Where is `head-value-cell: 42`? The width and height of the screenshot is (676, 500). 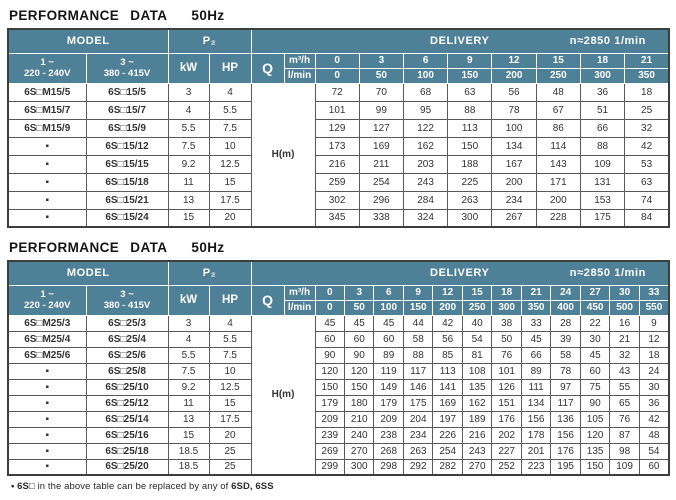
head-value-cell: 42 is located at coordinates (654, 419).